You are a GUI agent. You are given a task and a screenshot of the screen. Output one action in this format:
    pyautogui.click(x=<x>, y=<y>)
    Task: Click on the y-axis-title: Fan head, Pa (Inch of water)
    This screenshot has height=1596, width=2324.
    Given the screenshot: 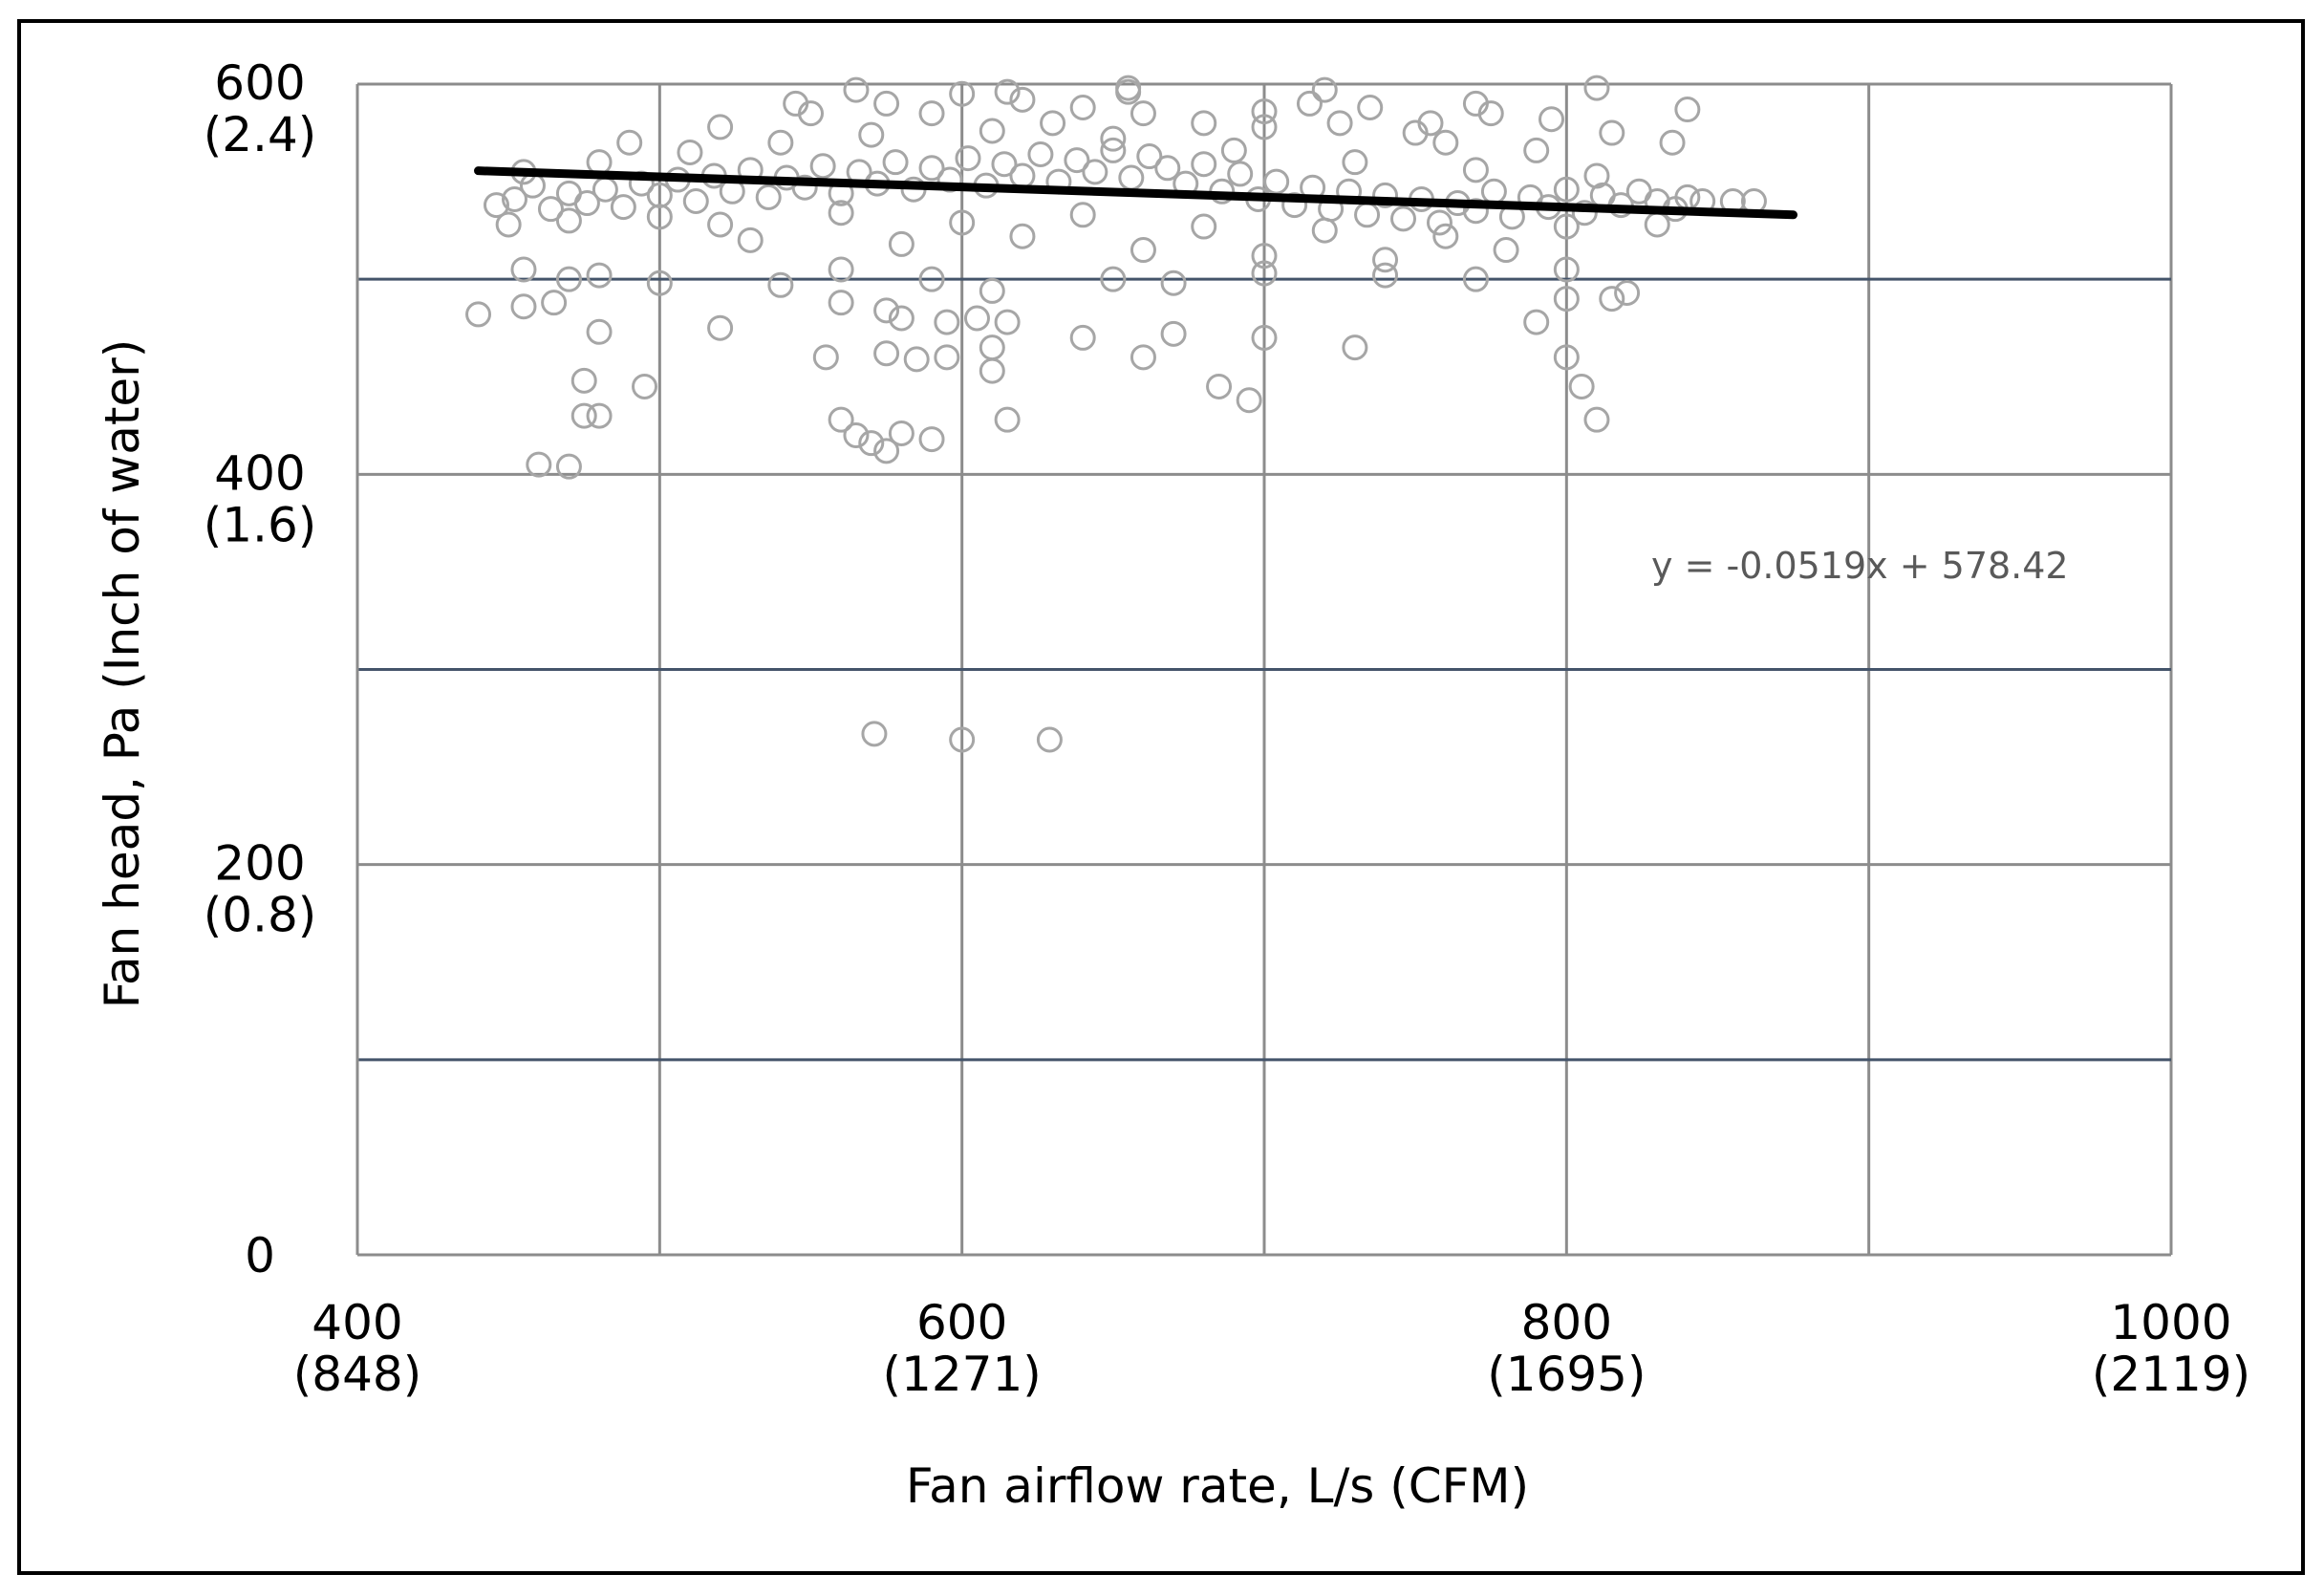 What is the action you would take?
    pyautogui.click(x=122, y=674)
    